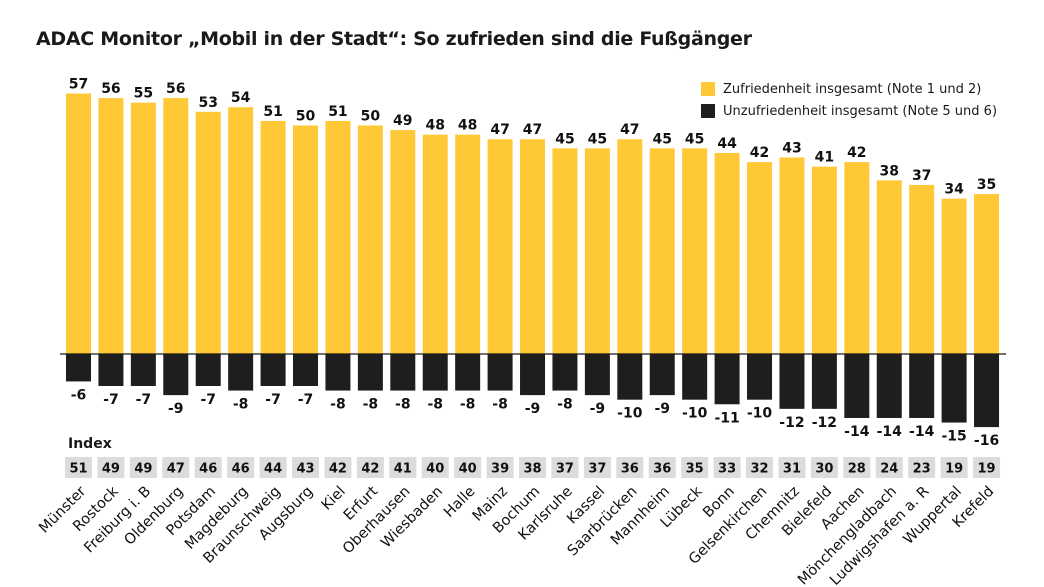  I want to click on legend-label-dissatisfaction: Unzufriedenheit insgesamt (Note 5 und 6), so click(860, 111).